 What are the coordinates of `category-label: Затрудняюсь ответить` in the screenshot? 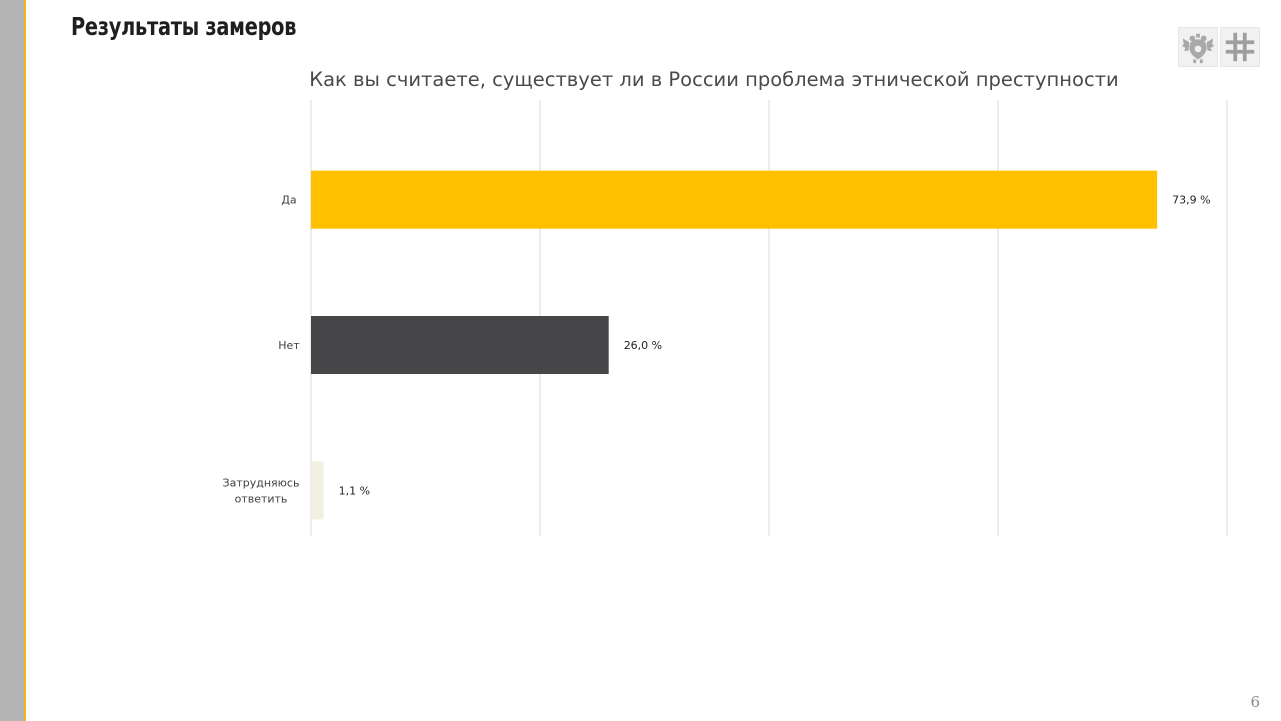 It's located at (261, 490).